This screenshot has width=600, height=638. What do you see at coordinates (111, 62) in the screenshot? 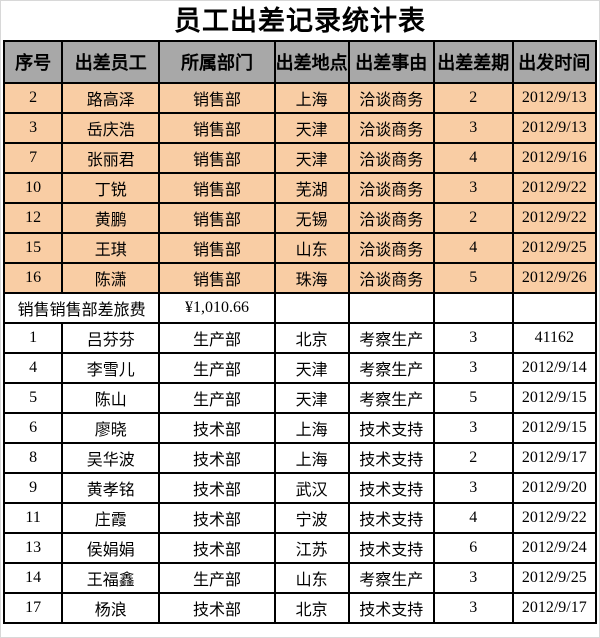
I see `column-header-employee: 出差员工` at bounding box center [111, 62].